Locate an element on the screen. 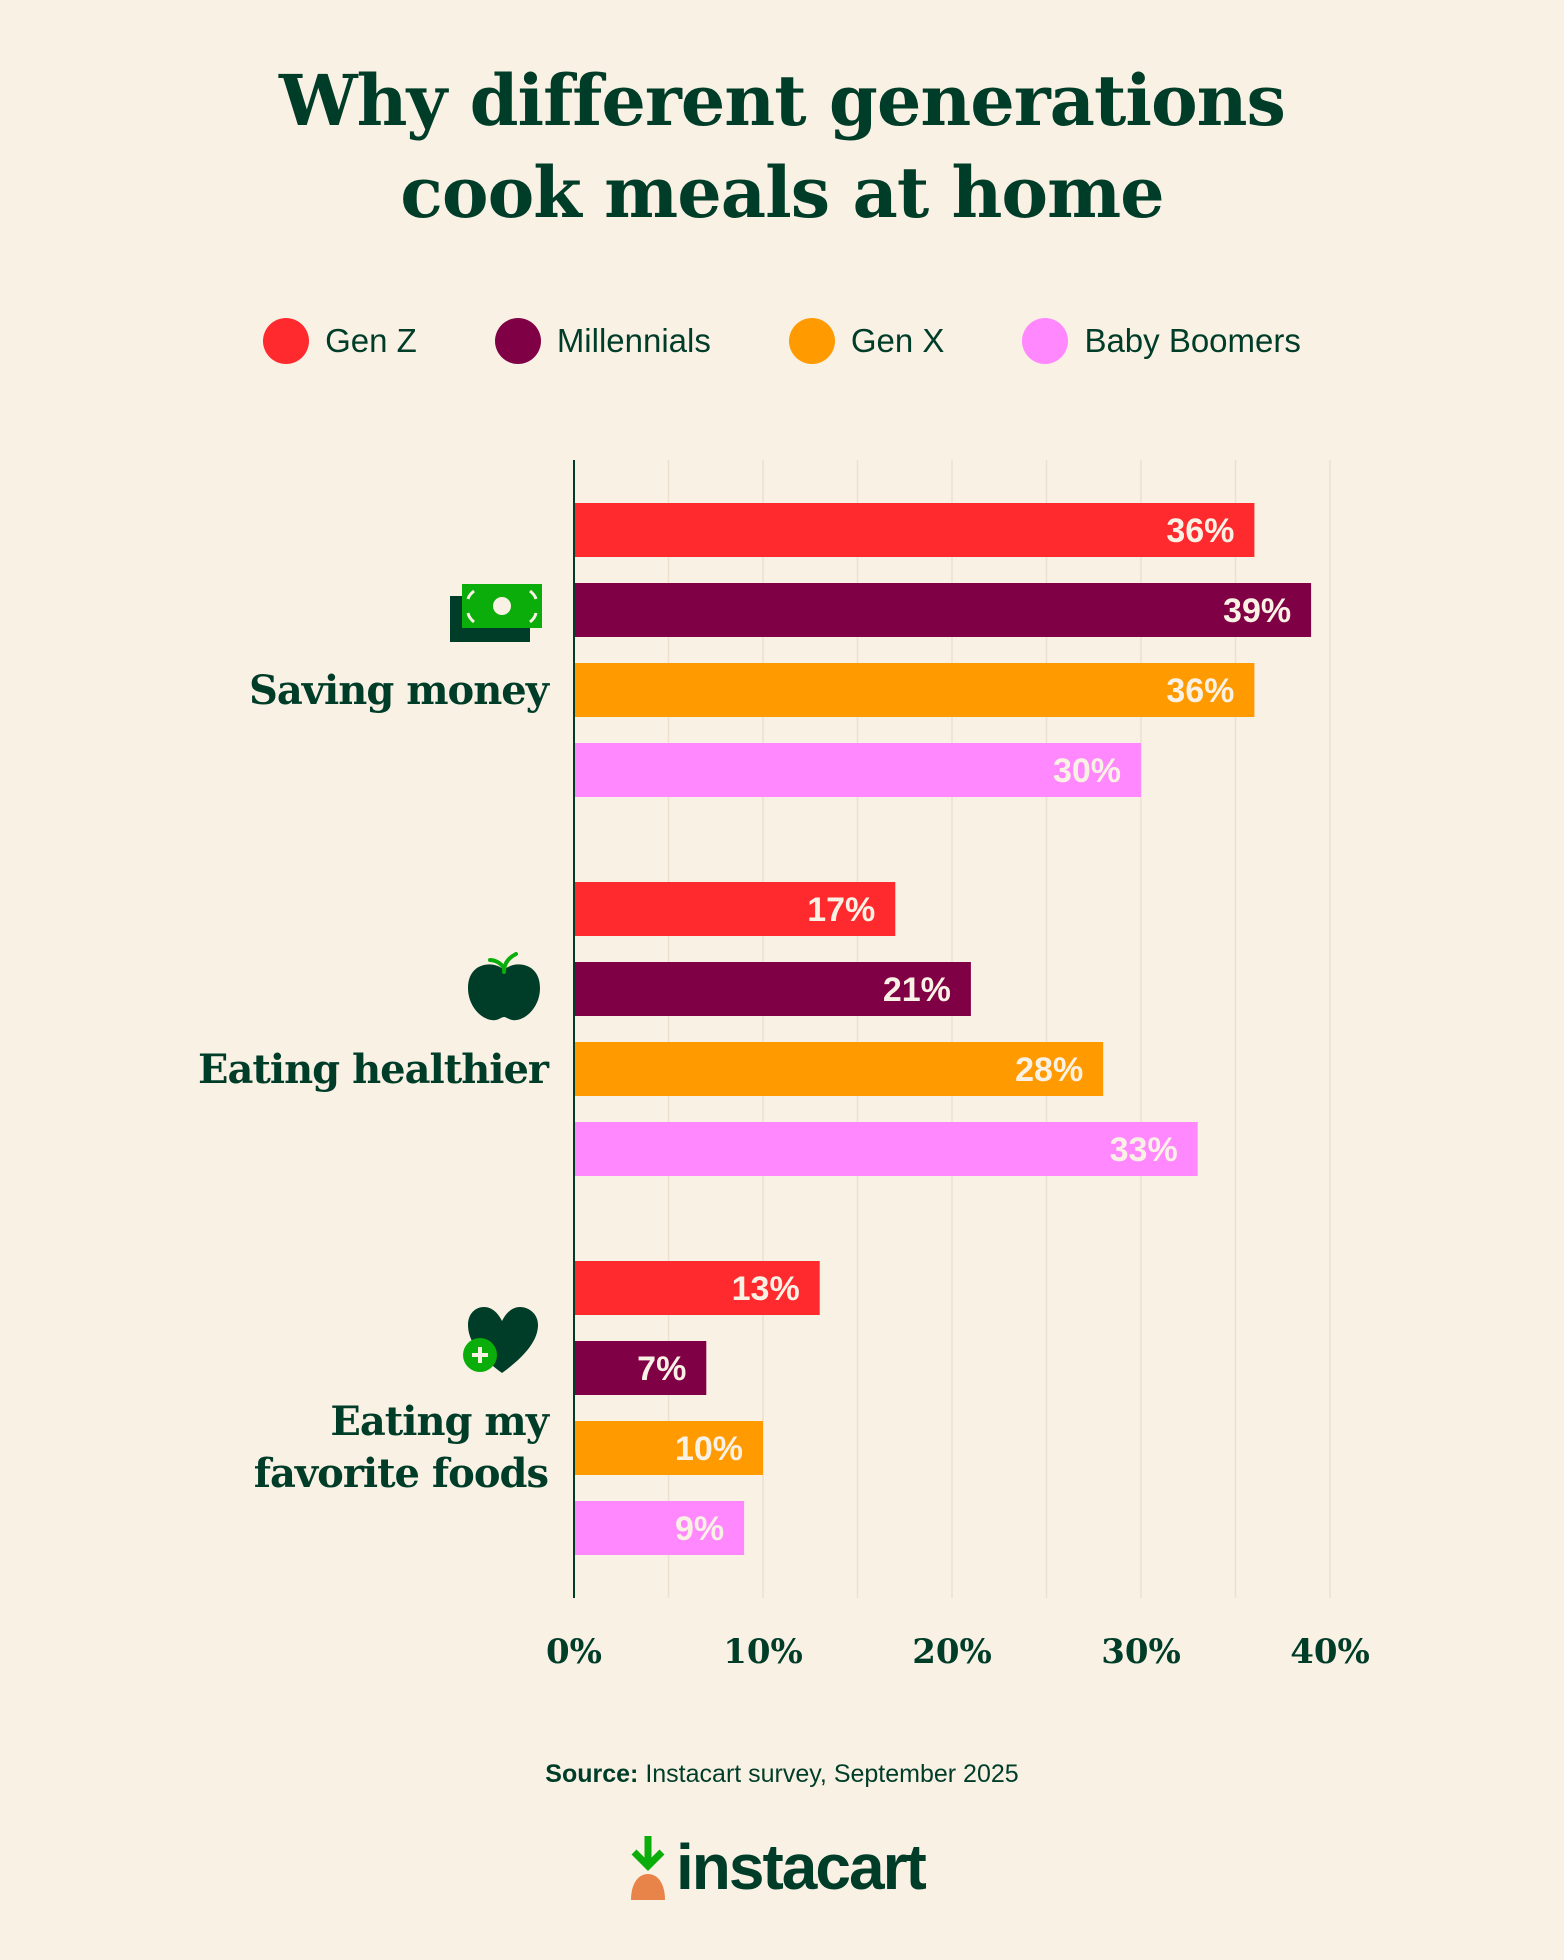 Image resolution: width=1564 pixels, height=1960 pixels. legend-item-gen-z: Gen Z is located at coordinates (340, 341).